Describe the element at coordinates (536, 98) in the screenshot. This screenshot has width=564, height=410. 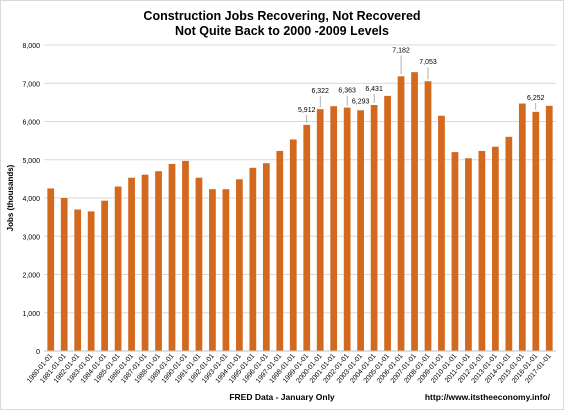
I see `data-label: 6,252` at that location.